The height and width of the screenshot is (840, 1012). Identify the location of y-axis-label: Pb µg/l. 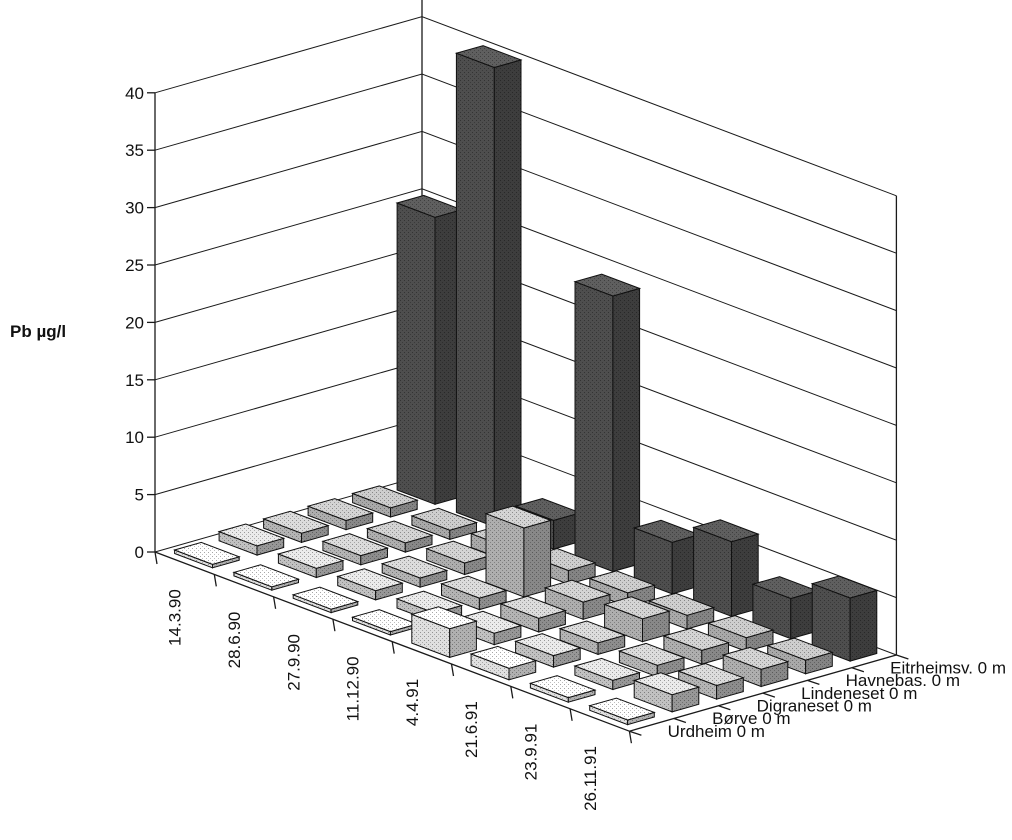
(38, 331).